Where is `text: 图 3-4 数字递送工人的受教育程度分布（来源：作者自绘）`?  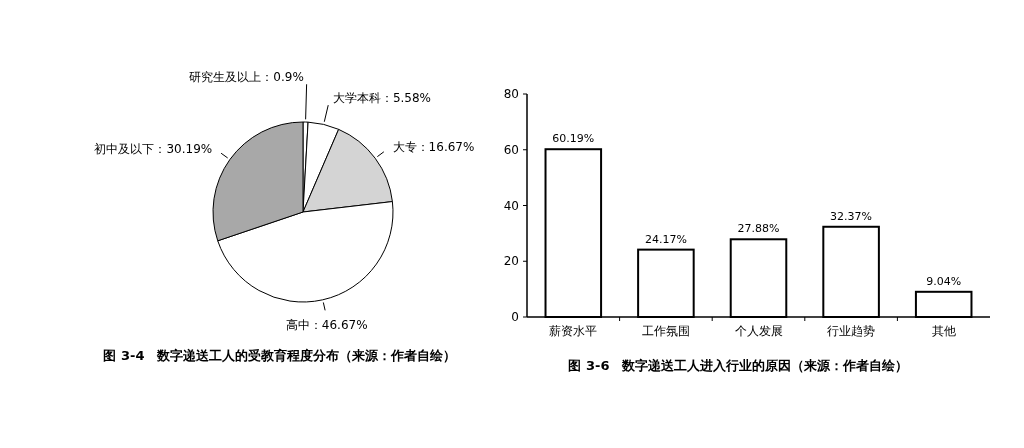 text: 图 3-4 数字递送工人的受教育程度分布（来源：作者自绘） is located at coordinates (280, 355).